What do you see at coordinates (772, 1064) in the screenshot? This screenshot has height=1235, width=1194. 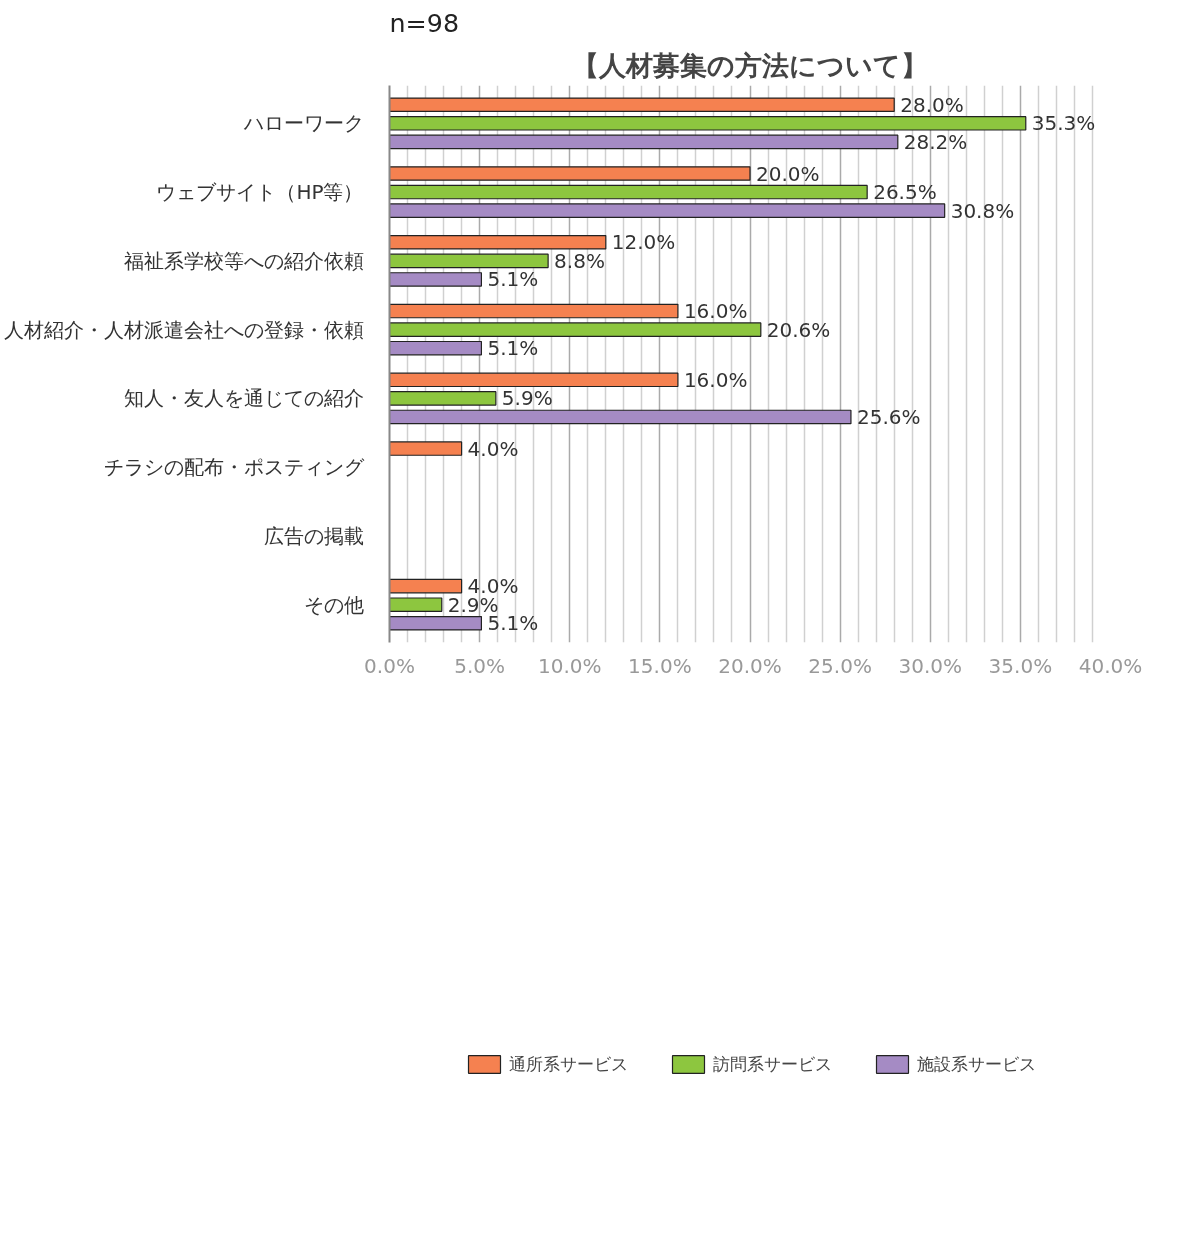 I see `legend-label: 訪問系サービス` at bounding box center [772, 1064].